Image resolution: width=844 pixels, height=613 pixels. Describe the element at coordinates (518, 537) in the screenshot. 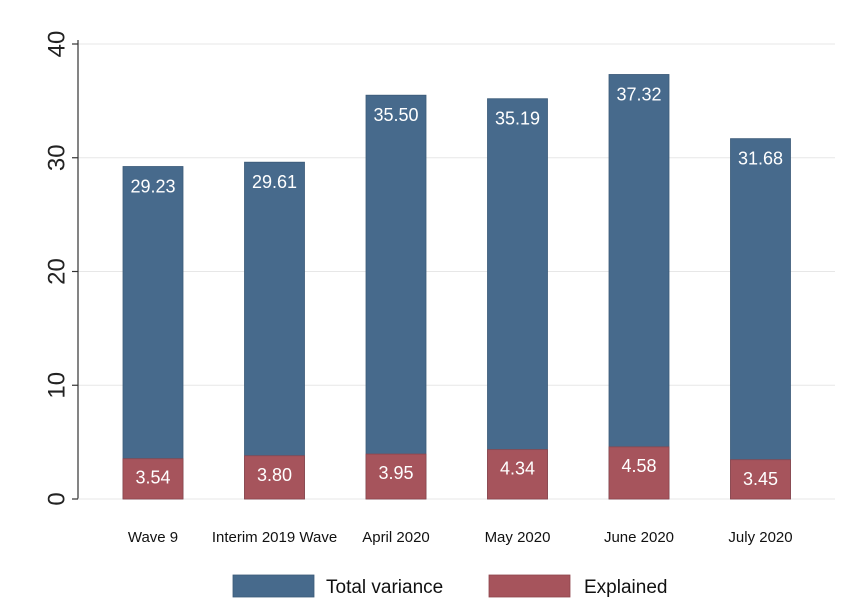

I see `x-category-label: May 2020` at that location.